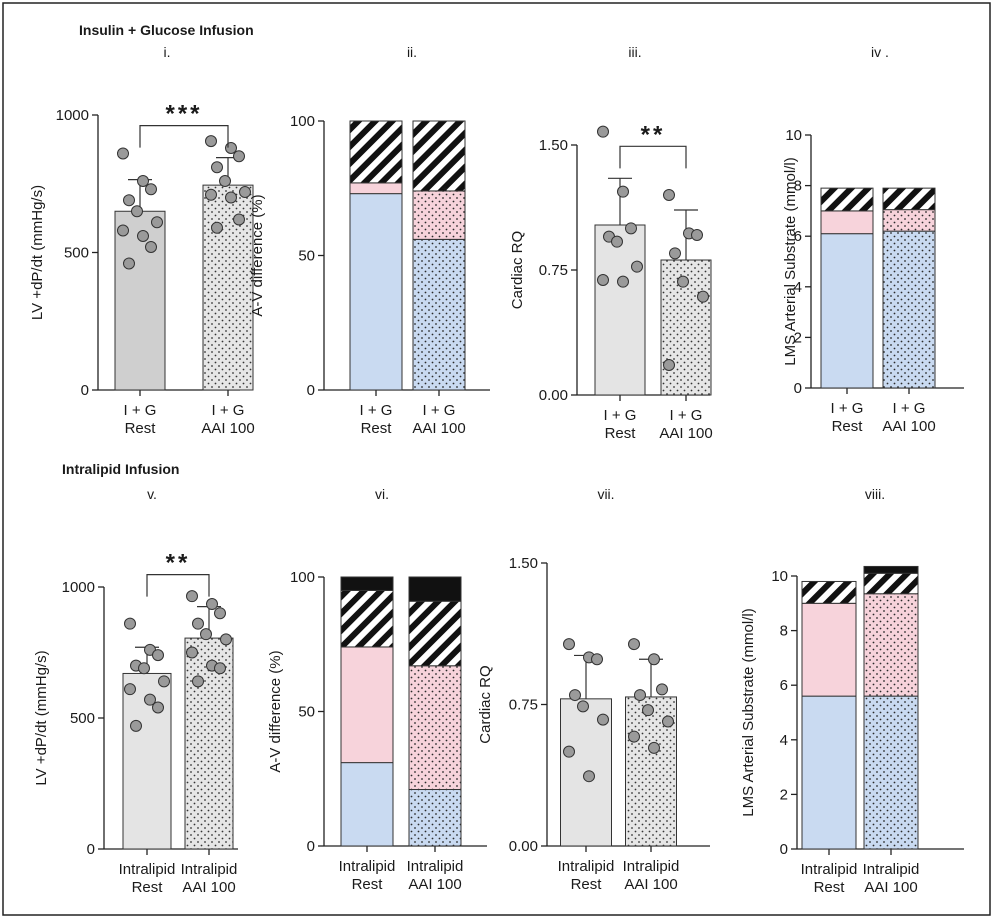 The image size is (993, 920). What do you see at coordinates (553, 395) in the screenshot?
I see `y-tick-label: 0.00` at bounding box center [553, 395].